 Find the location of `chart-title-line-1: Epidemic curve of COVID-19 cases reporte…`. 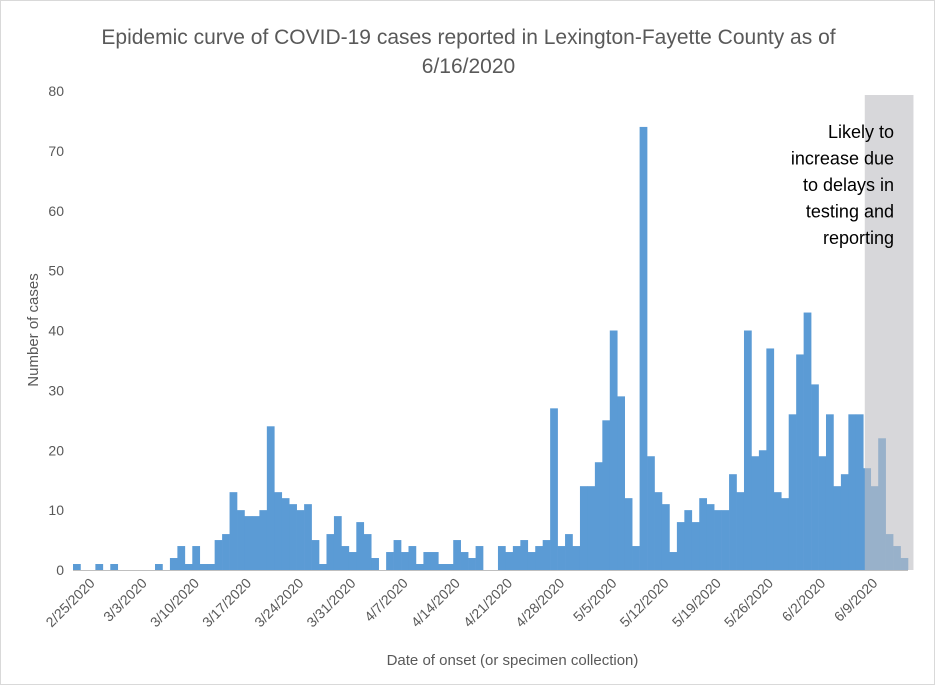

chart-title-line-1: Epidemic curve of COVID-19 cases reporte… is located at coordinates (468, 37).